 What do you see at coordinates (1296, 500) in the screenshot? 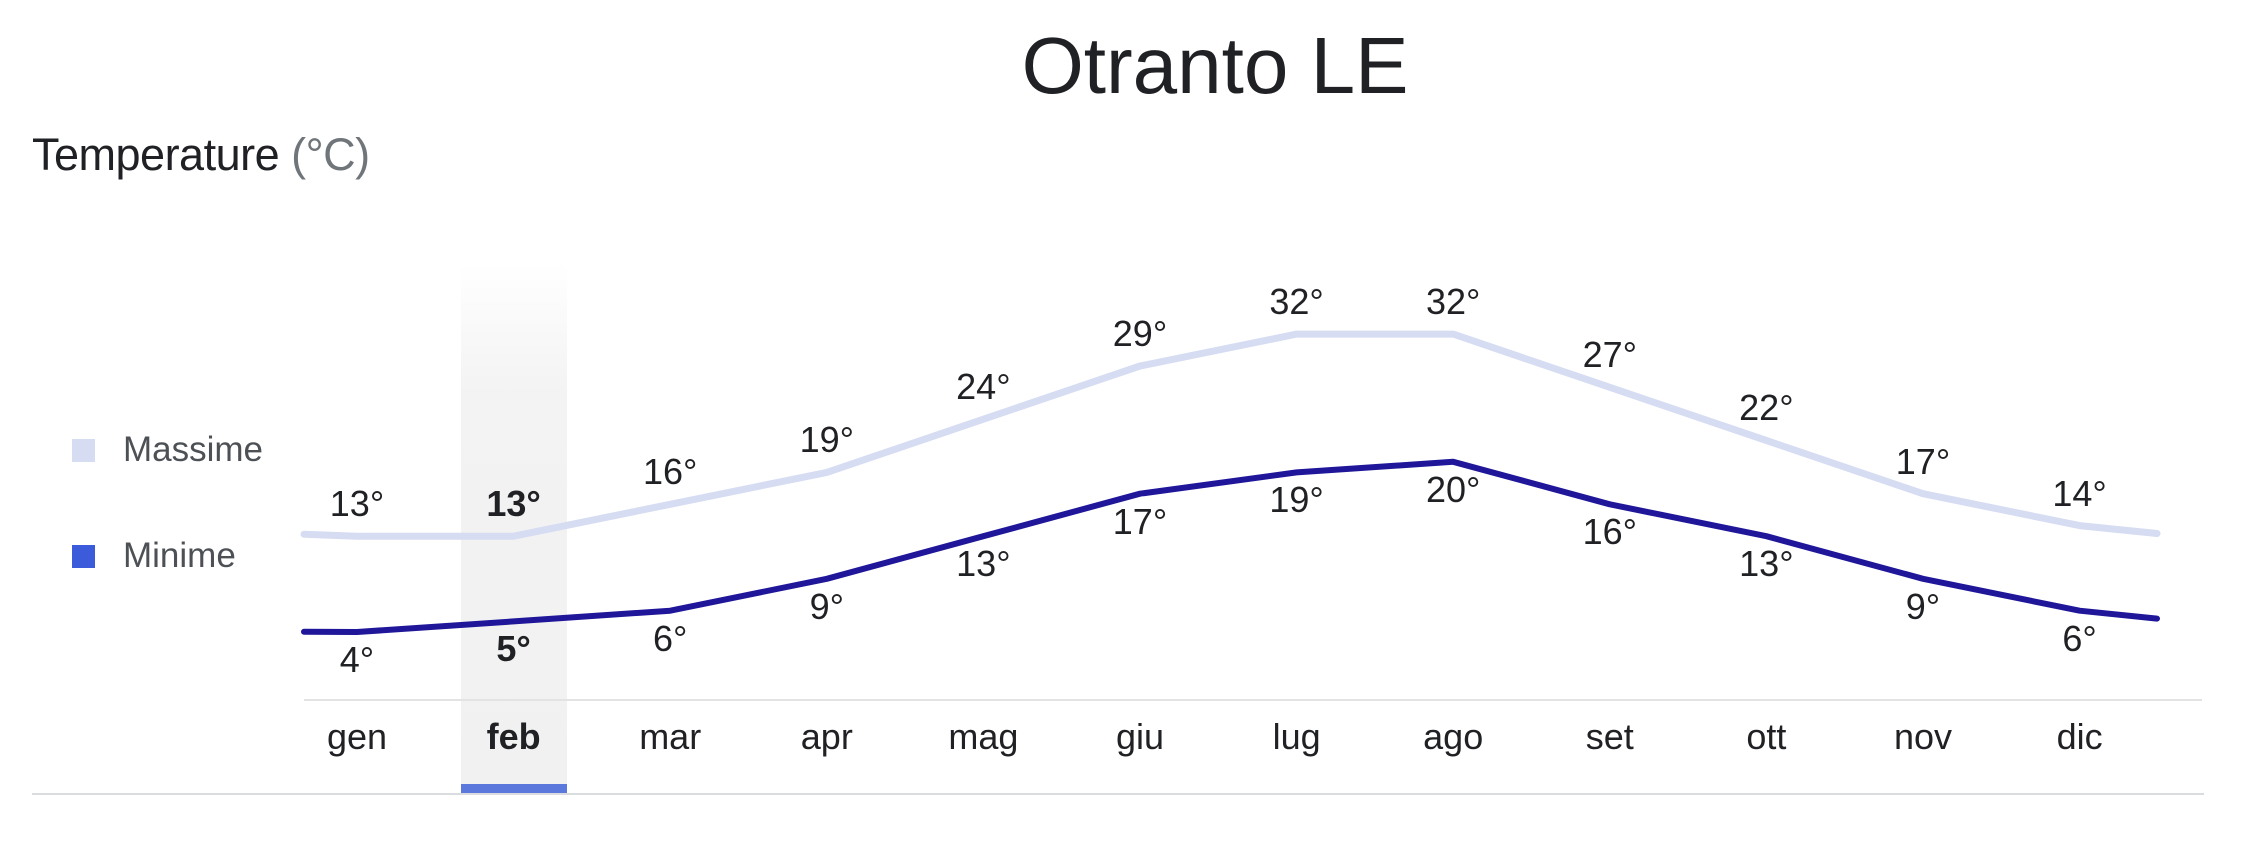
I see `min-value-label: 19°` at bounding box center [1296, 500].